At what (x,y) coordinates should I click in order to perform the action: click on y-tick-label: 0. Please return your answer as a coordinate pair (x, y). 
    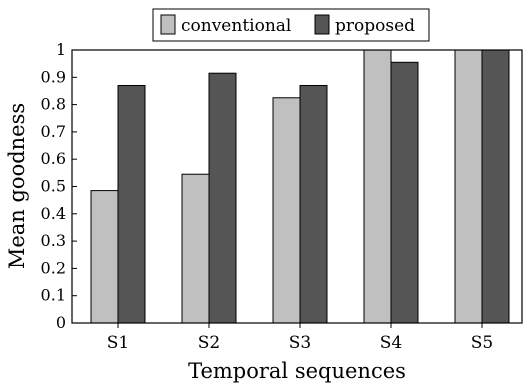
    Looking at the image, I should click on (61, 322).